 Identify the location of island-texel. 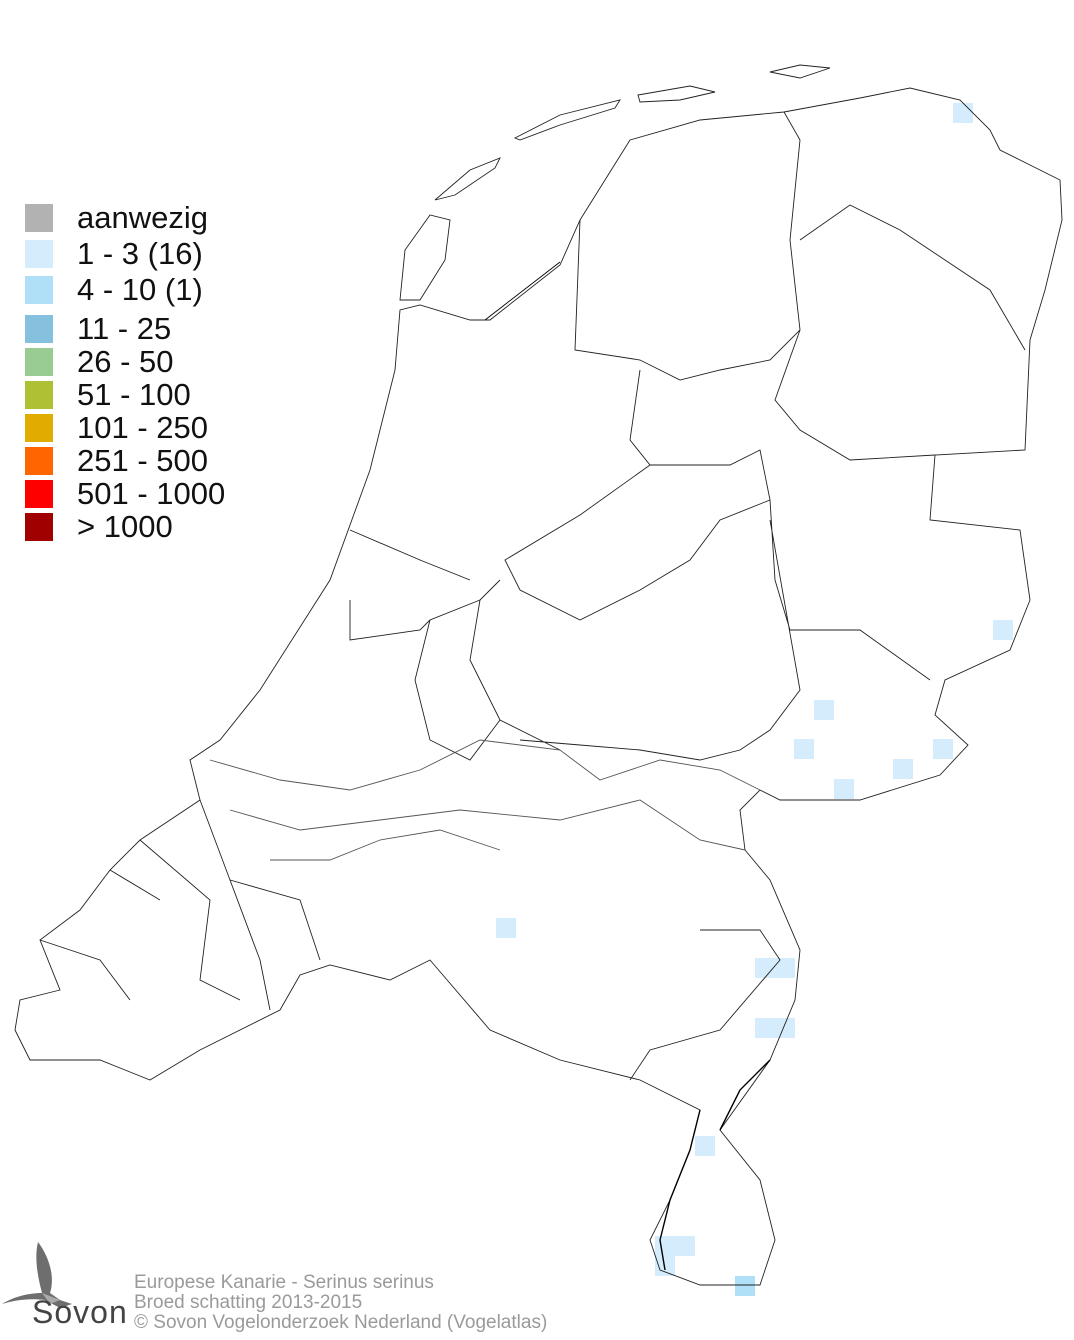
(425, 257).